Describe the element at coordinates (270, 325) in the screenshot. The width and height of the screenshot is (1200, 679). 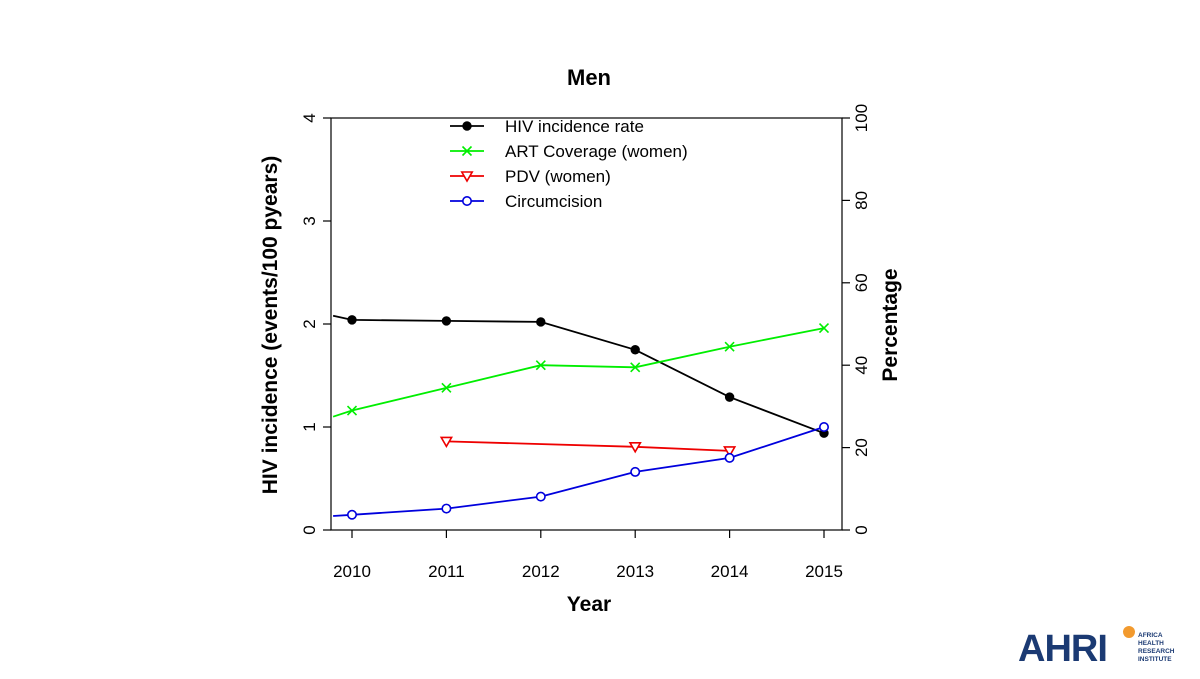
I see `y-axis-left-label: HIV incidence (events/100 pyears)` at that location.